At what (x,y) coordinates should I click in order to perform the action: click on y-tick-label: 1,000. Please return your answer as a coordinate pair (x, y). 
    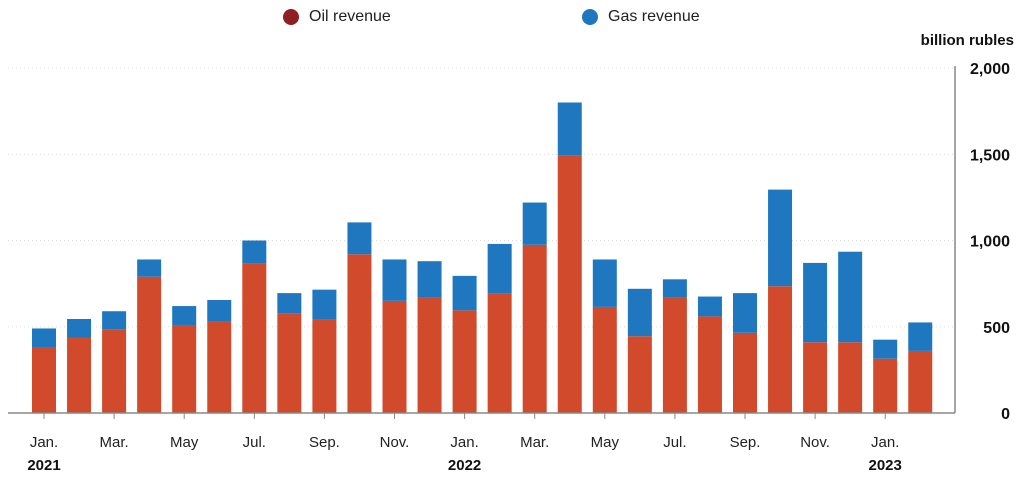
    Looking at the image, I should click on (990, 242).